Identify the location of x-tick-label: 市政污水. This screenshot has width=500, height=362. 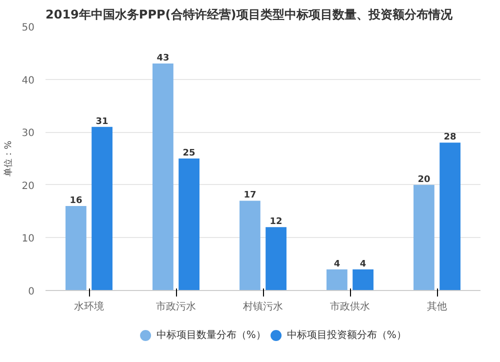
(176, 306).